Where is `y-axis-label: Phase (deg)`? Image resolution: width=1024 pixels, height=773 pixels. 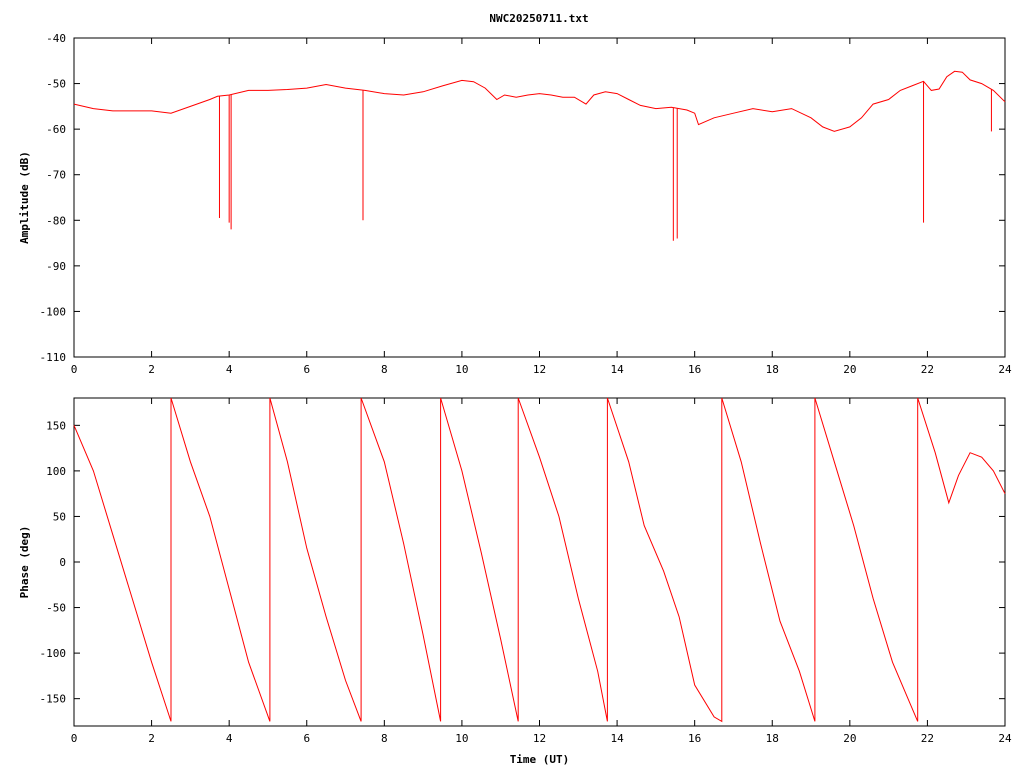 y-axis-label: Phase (deg) is located at coordinates (24, 562).